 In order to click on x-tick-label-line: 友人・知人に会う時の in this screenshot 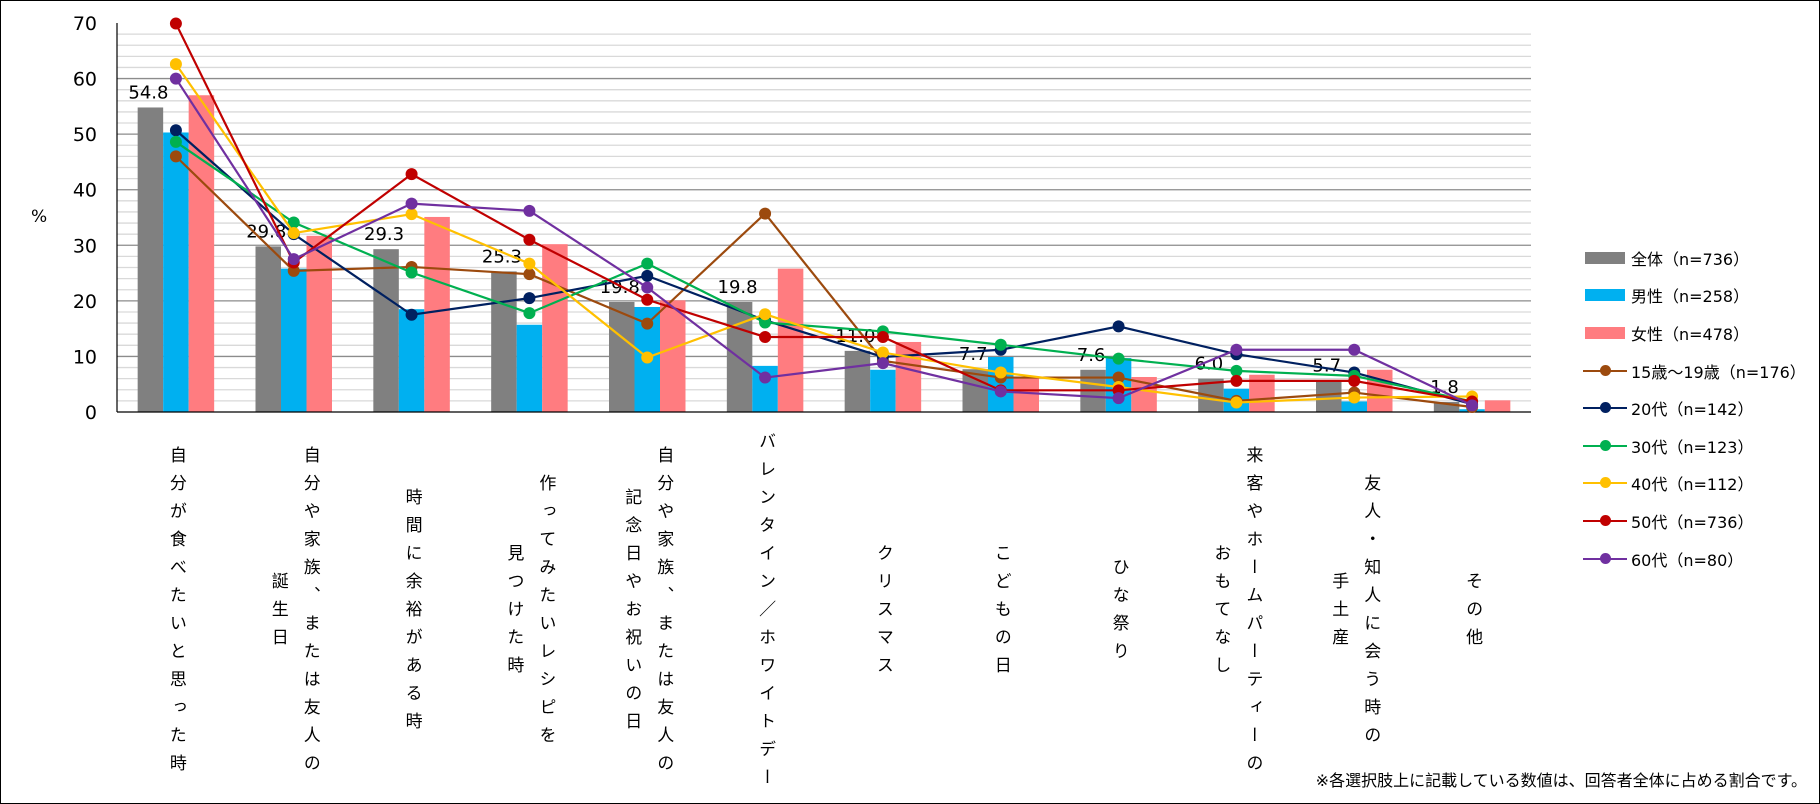, I will do `click(1370, 614)`.